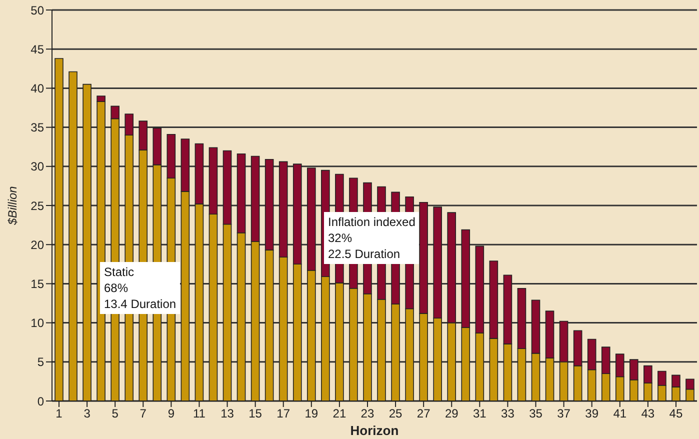 The width and height of the screenshot is (699, 439). I want to click on y-tick-label: 50, so click(37, 10).